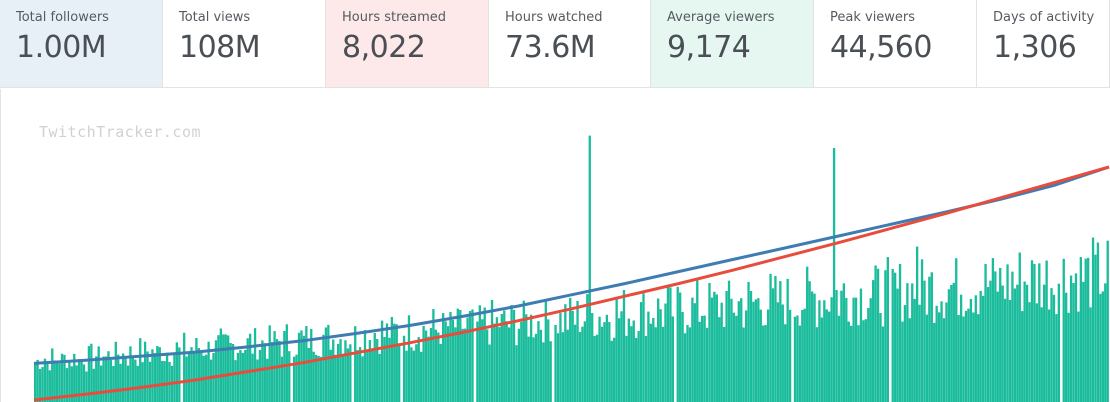 The image size is (1110, 402). Describe the element at coordinates (220, 47) in the screenshot. I see `stat-value: 108M` at that location.